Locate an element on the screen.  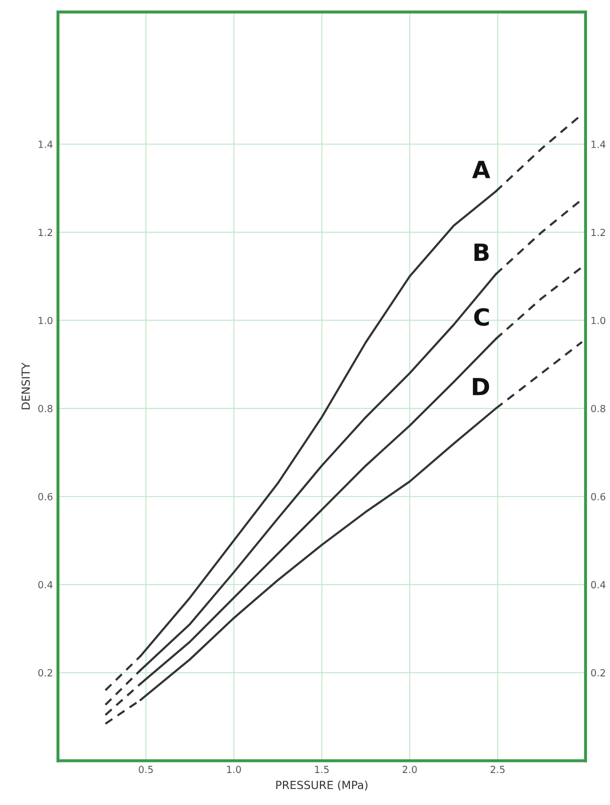
series-label: D is located at coordinates (481, 387).